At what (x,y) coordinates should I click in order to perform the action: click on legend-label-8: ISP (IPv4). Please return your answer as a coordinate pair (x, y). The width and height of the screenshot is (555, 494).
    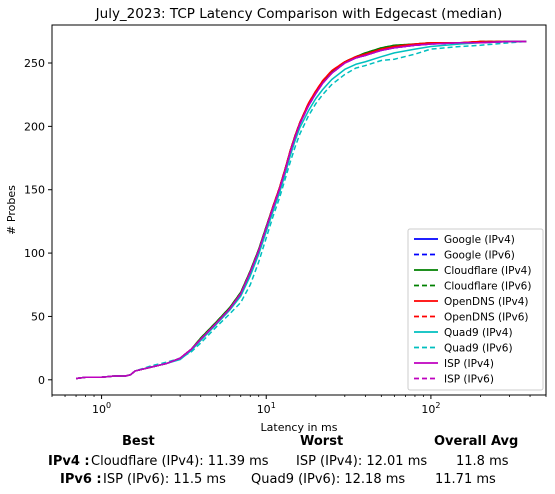
    Looking at the image, I should click on (469, 364).